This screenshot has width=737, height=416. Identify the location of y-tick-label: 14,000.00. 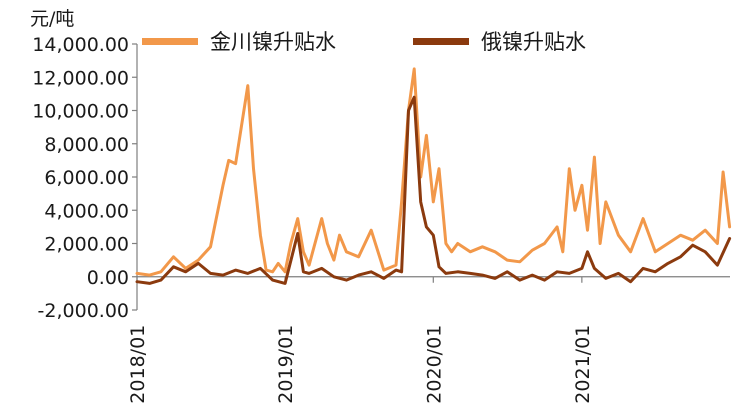
(80, 45).